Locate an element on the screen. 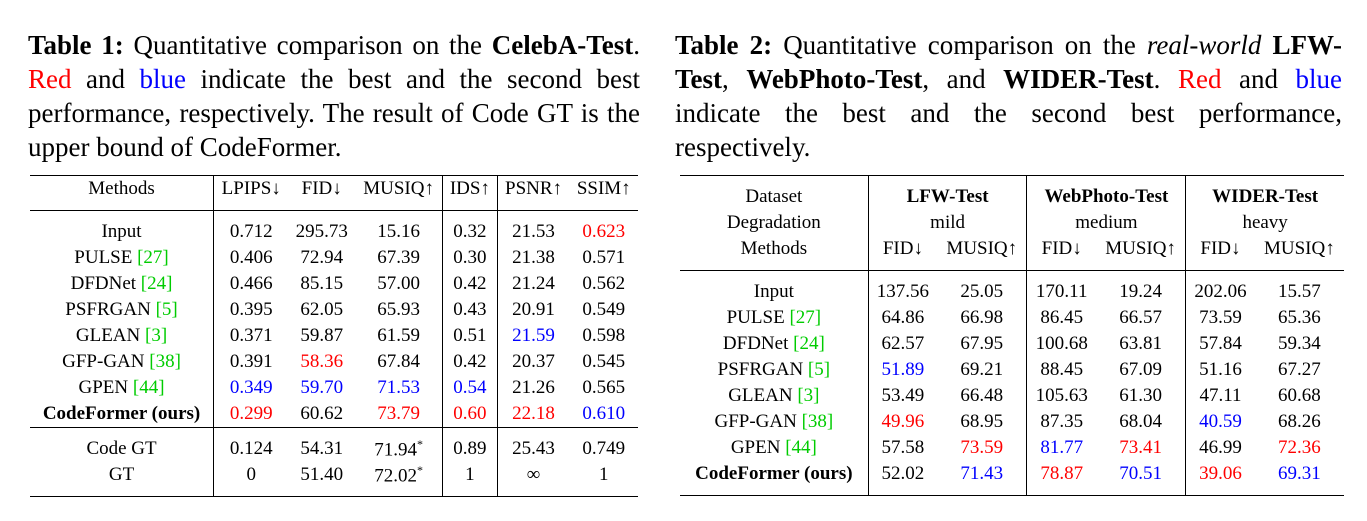 This screenshot has width=1367, height=521. cell: 58.36 is located at coordinates (321, 362).